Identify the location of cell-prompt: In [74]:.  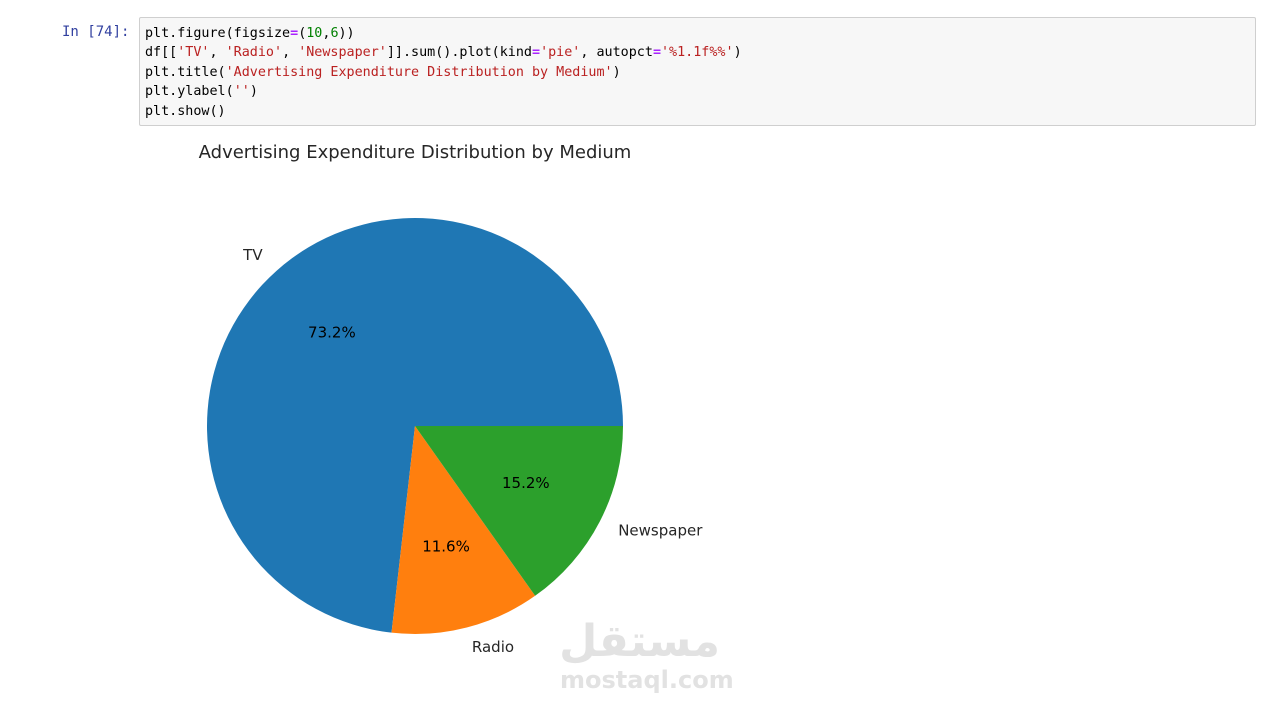
(96, 32).